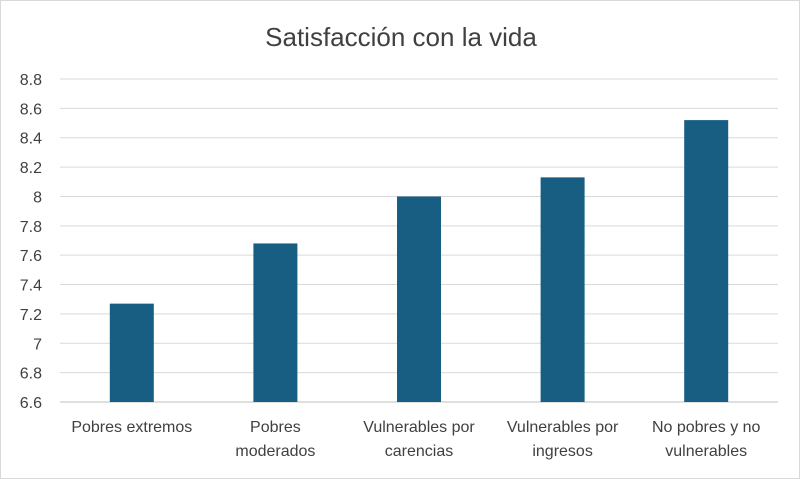  What do you see at coordinates (31, 256) in the screenshot?
I see `y-tick-label: 7.6` at bounding box center [31, 256].